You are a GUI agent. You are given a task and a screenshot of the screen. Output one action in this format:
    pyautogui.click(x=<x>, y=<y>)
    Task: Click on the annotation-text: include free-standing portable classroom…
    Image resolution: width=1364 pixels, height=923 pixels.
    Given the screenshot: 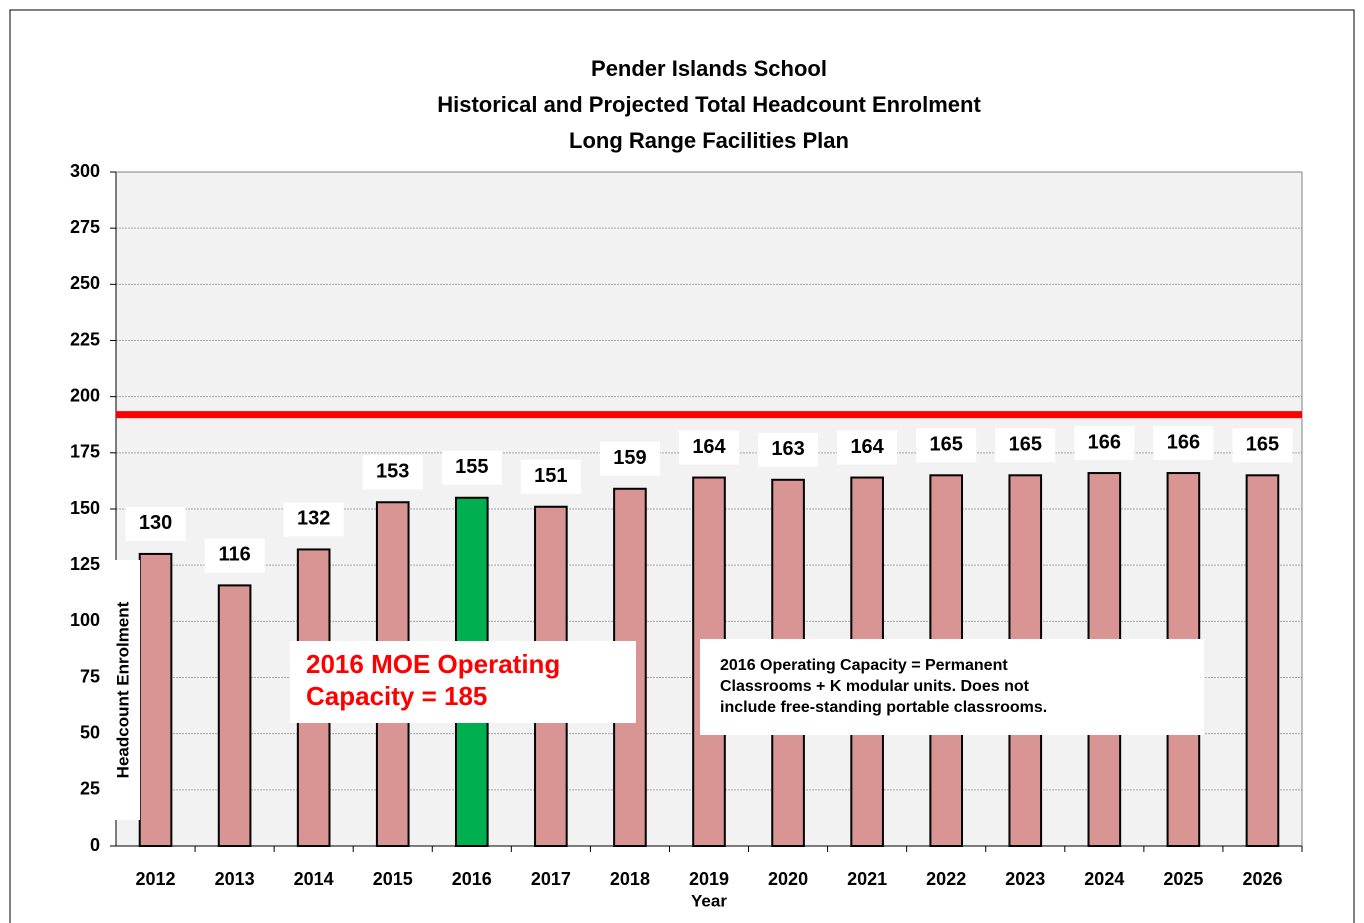 What is the action you would take?
    pyautogui.click(x=883, y=707)
    